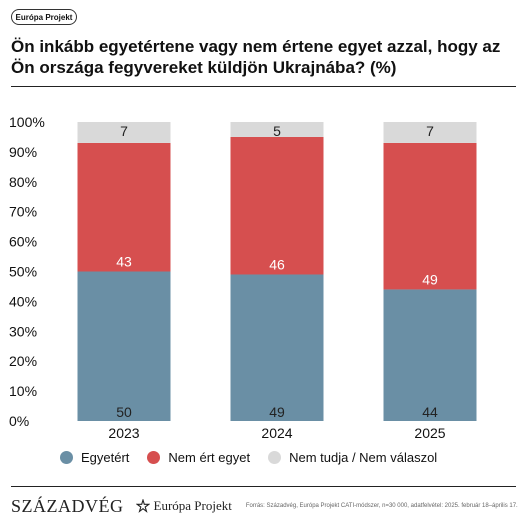  Describe the element at coordinates (429, 433) in the screenshot. I see `x-tick-label: 2025` at that location.